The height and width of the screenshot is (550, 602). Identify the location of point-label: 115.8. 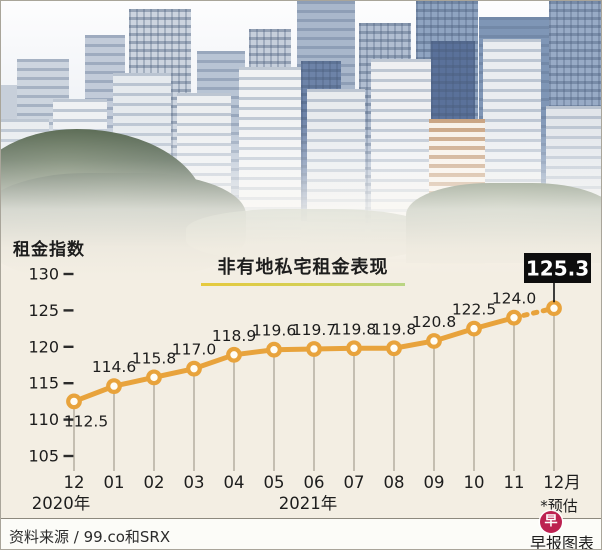
(154, 358).